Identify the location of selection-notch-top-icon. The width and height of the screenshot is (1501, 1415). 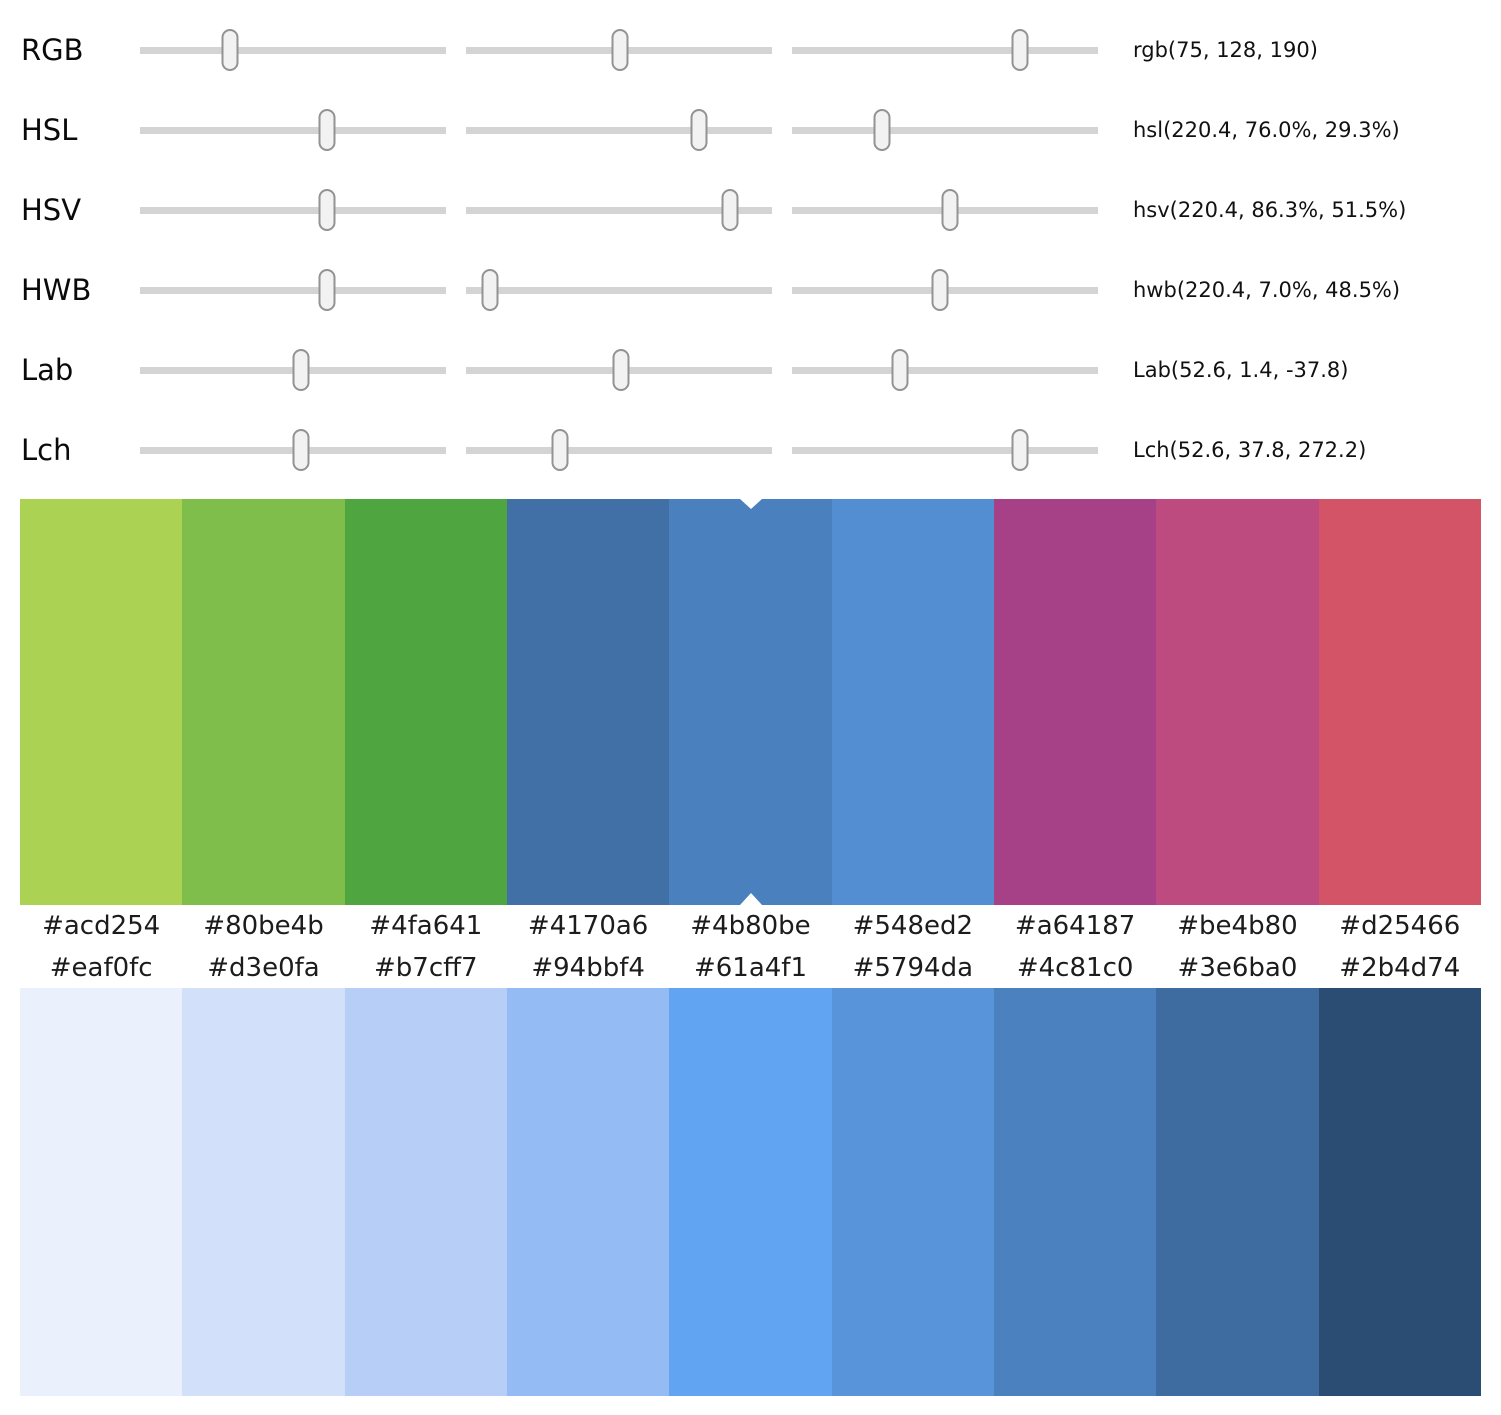
(750, 504).